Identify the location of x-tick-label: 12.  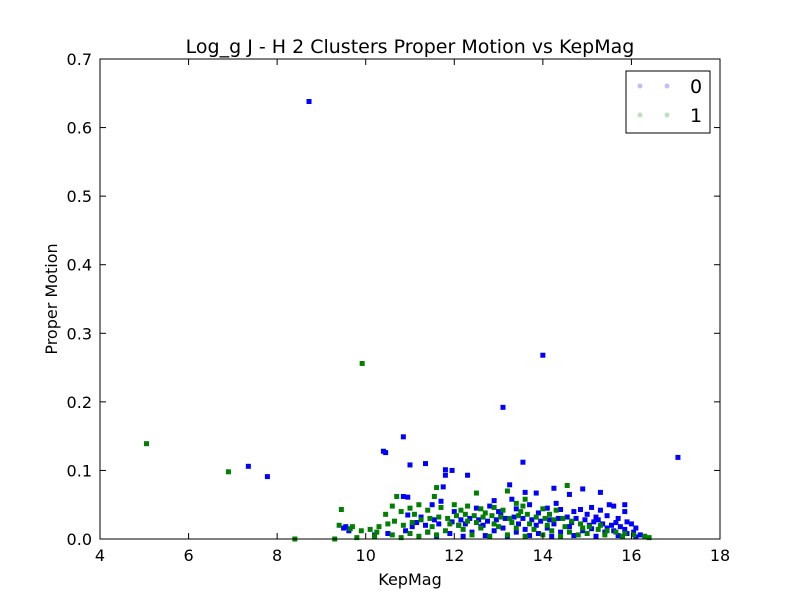
(454, 555).